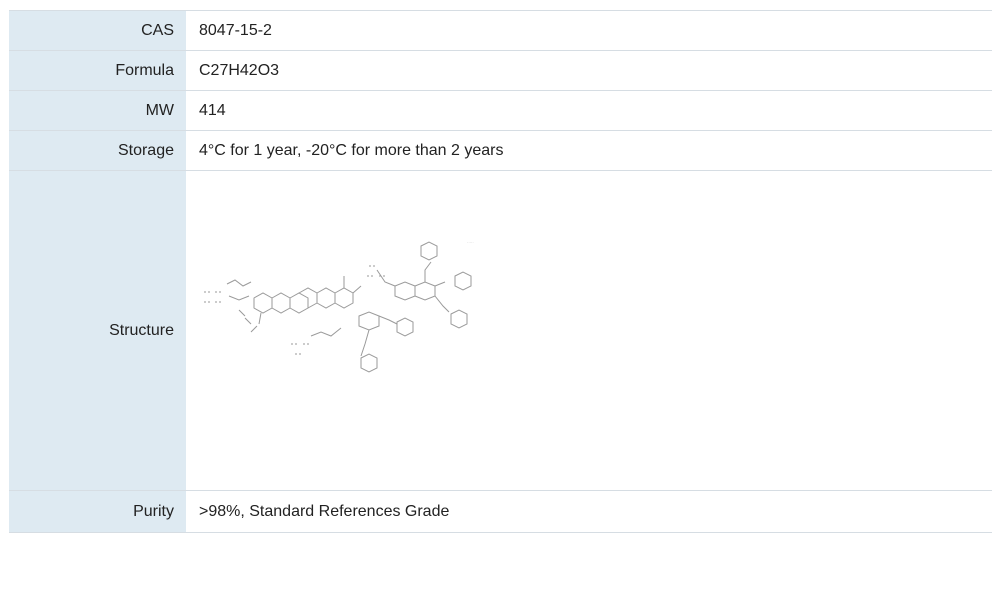  I want to click on table-row-formula: Formula C27H42O3, so click(500, 70).